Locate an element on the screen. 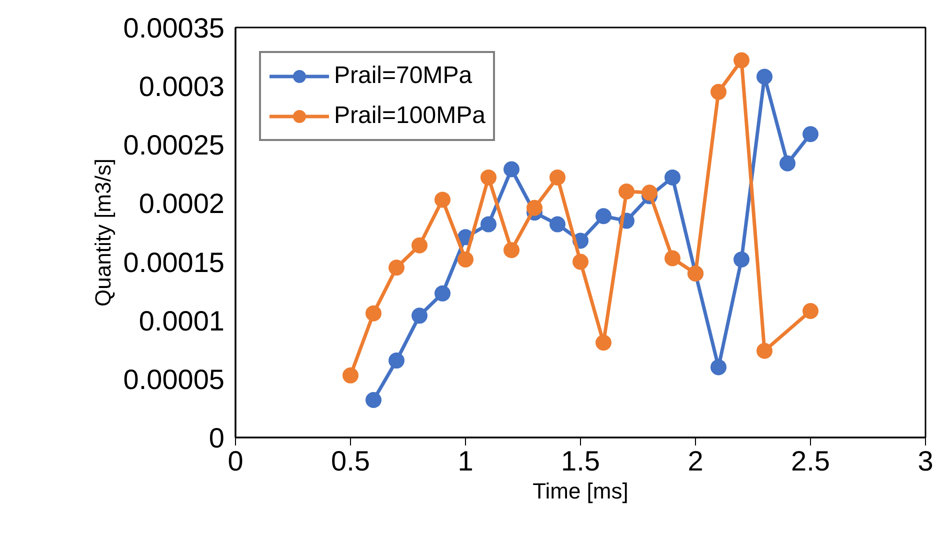  y-tick-label: 0.0003 is located at coordinates (181, 86).